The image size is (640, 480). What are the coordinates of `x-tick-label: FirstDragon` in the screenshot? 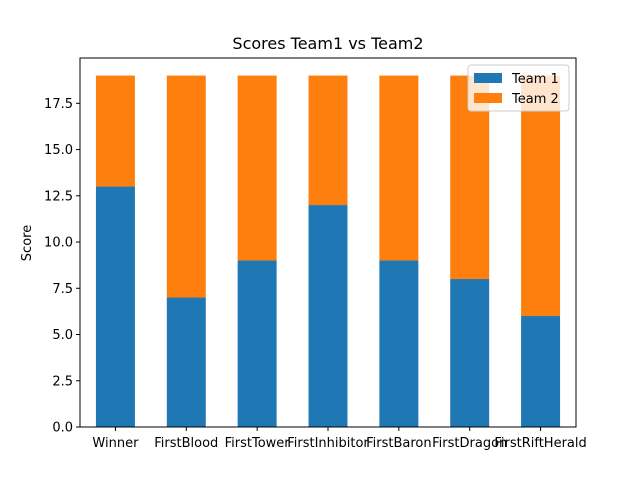 It's located at (469, 443).